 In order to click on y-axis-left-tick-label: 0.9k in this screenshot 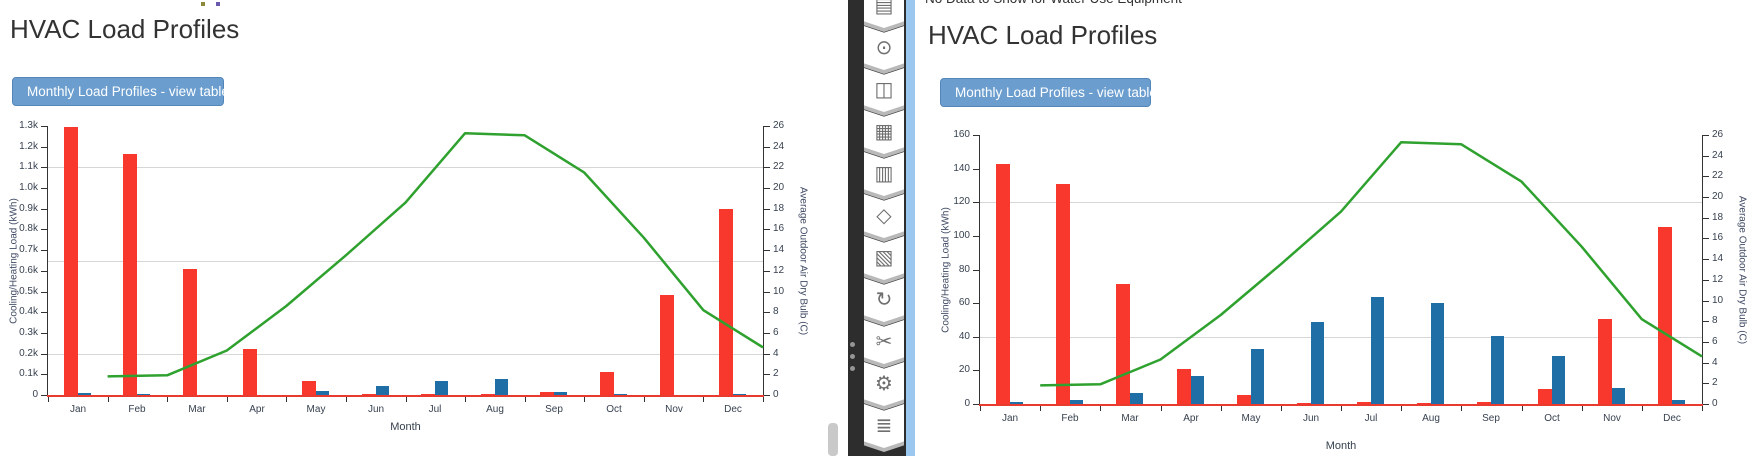, I will do `click(28, 208)`.